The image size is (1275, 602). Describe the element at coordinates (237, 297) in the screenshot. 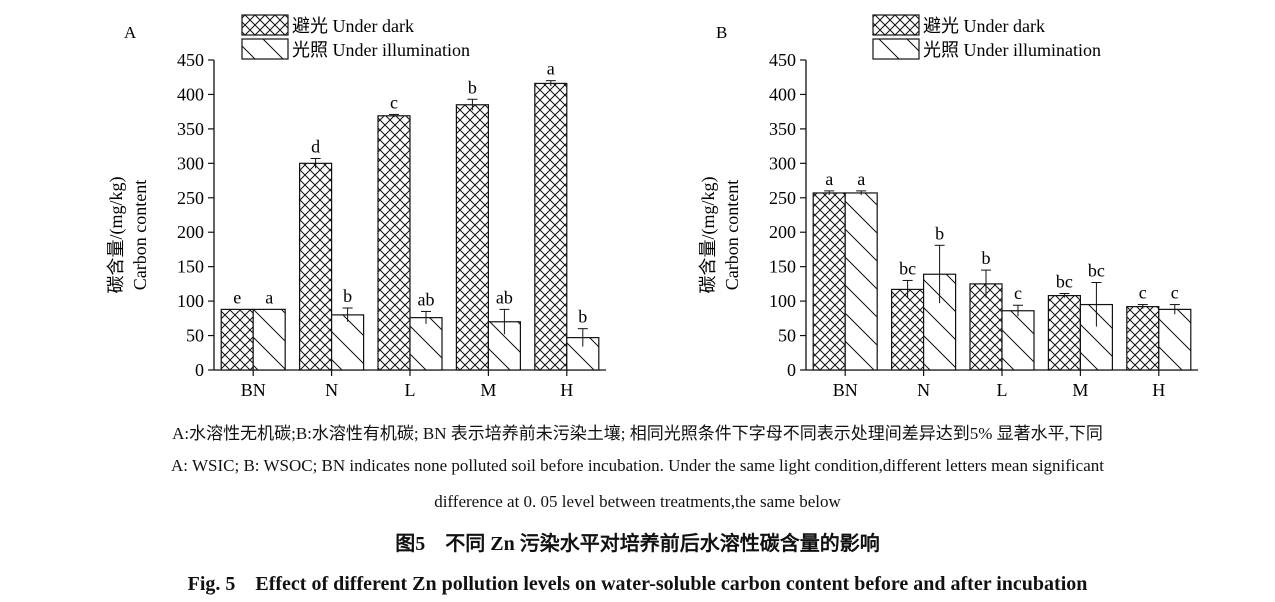

I see `significance-letter: e` at that location.